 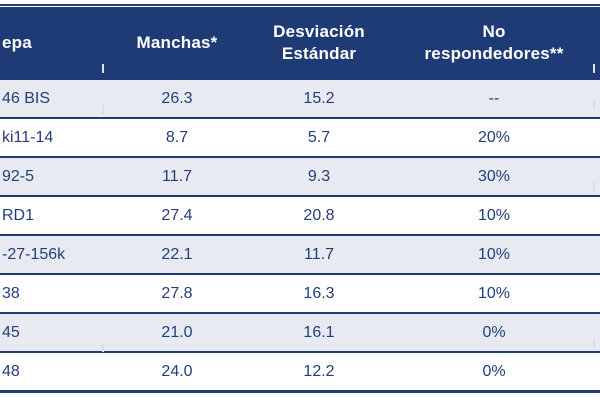 I want to click on table-cell: 12.2, so click(x=319, y=371).